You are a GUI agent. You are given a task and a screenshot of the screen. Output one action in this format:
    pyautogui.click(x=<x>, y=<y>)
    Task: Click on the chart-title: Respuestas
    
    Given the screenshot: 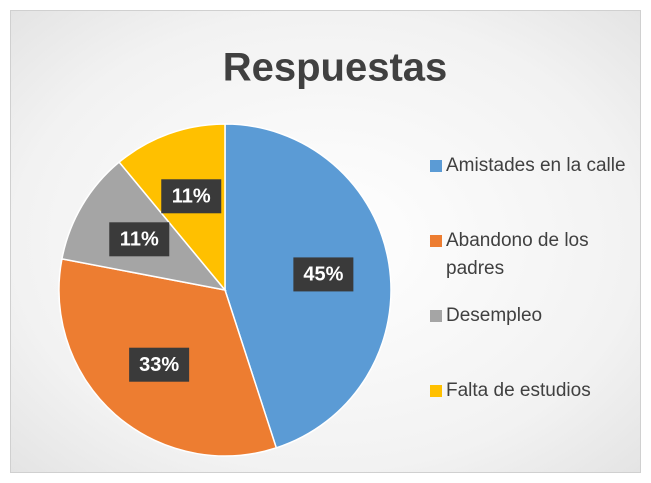 What is the action you would take?
    pyautogui.click(x=335, y=68)
    